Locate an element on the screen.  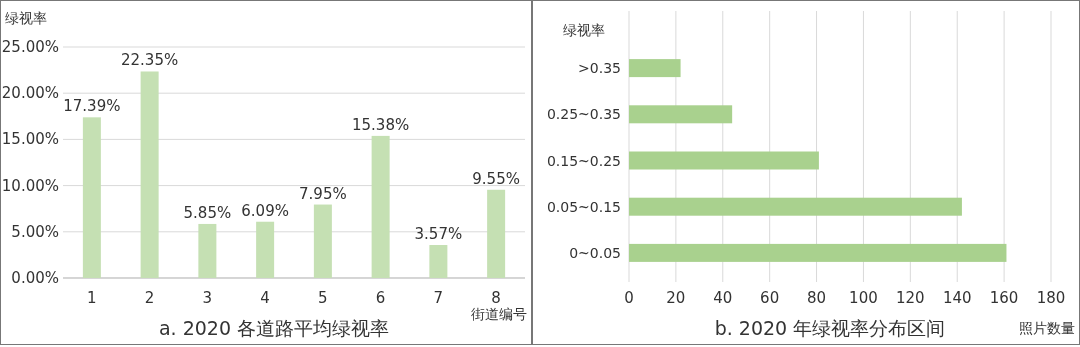
y-tick-label: 10.00% is located at coordinates (30, 185).